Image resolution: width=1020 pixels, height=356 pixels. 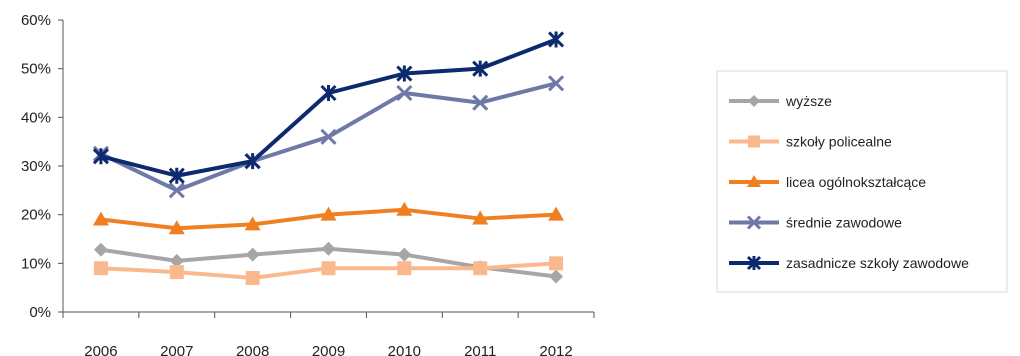 I want to click on x-tick-label: 2006, so click(x=100, y=349).